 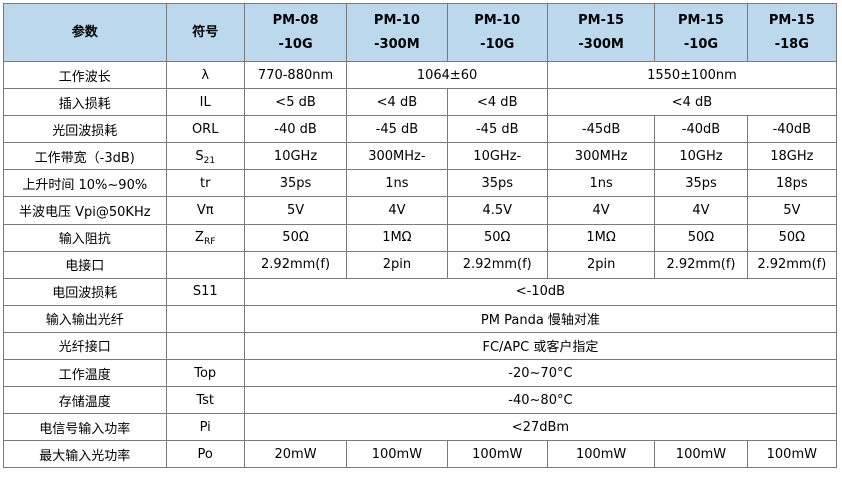 What do you see at coordinates (205, 373) in the screenshot?
I see `symbol-cell: Top` at bounding box center [205, 373].